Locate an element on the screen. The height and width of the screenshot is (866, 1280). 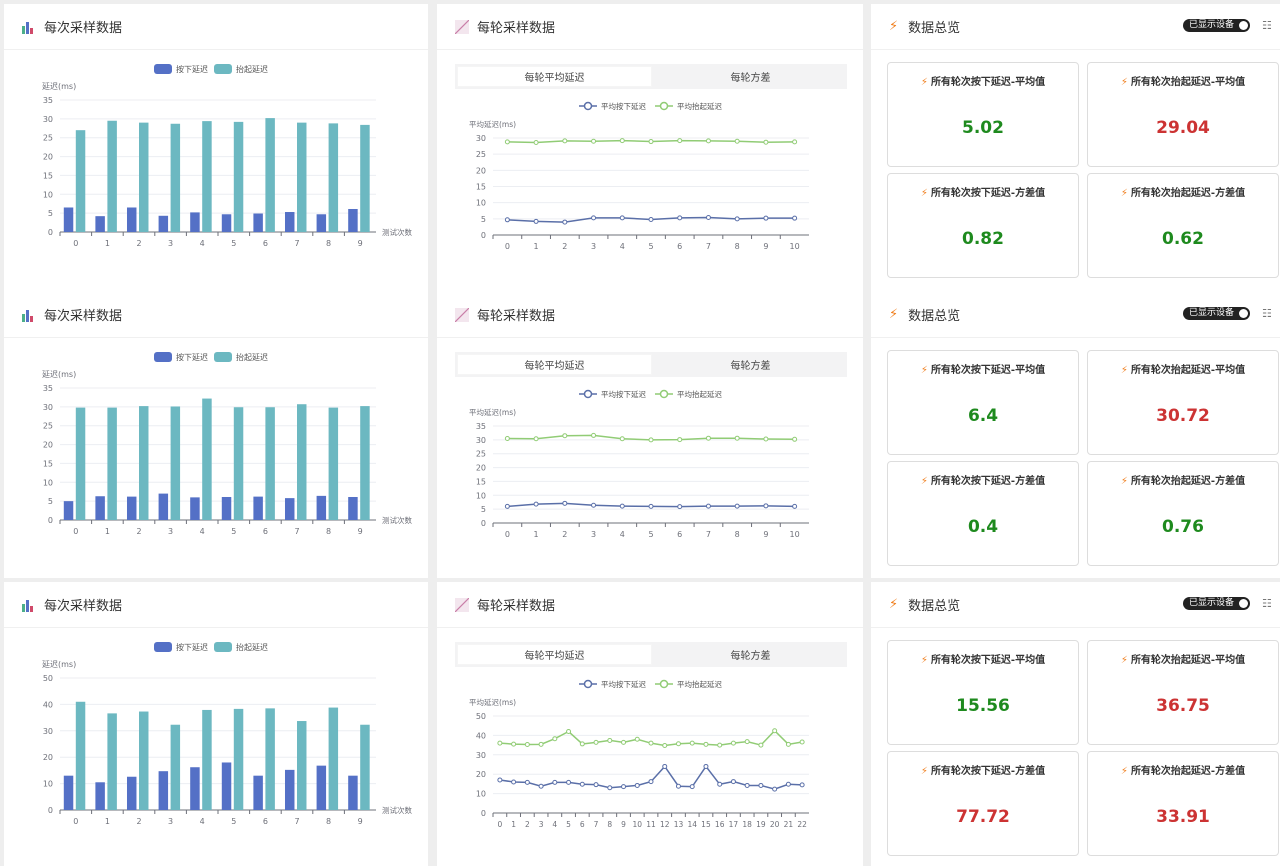
show-device-toggle: 已显示设备 is located at coordinates (1216, 313).